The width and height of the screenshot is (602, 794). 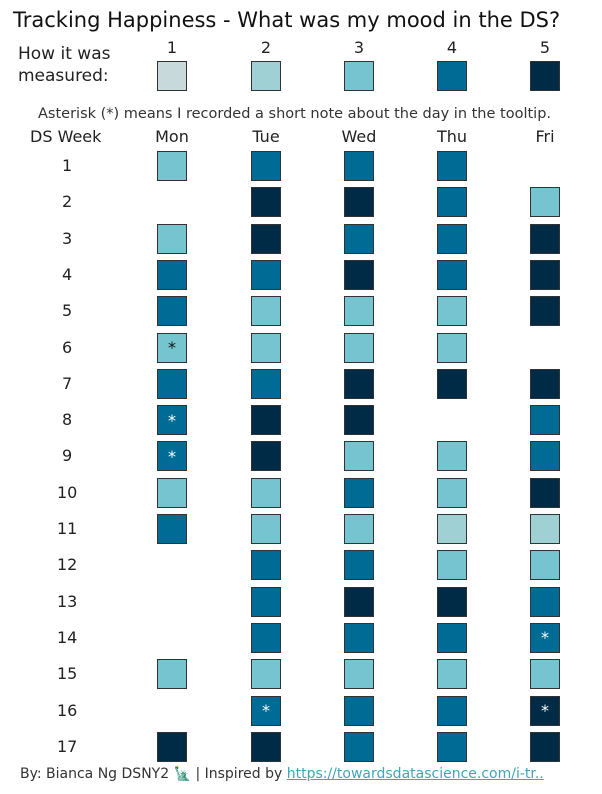 I want to click on mood-cell-week-11-wed, so click(x=359, y=529).